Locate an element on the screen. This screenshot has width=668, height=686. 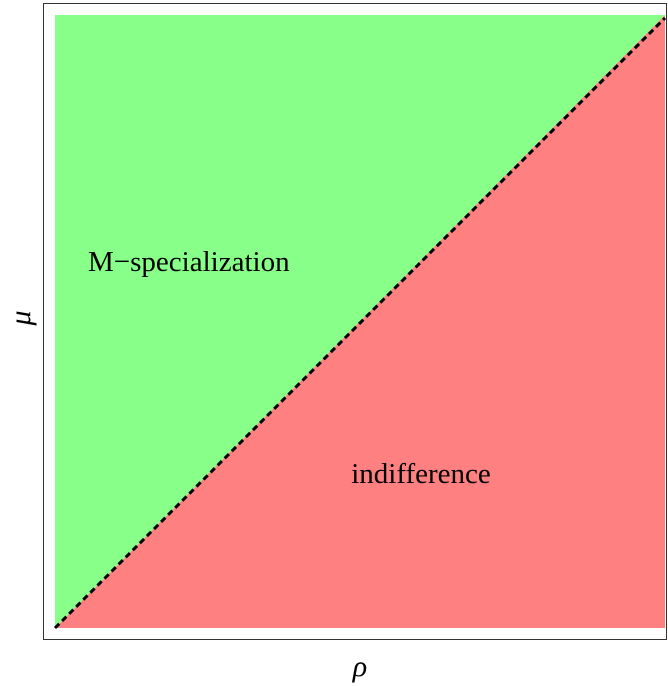
y-axis-label: μ is located at coordinates (20, 318).